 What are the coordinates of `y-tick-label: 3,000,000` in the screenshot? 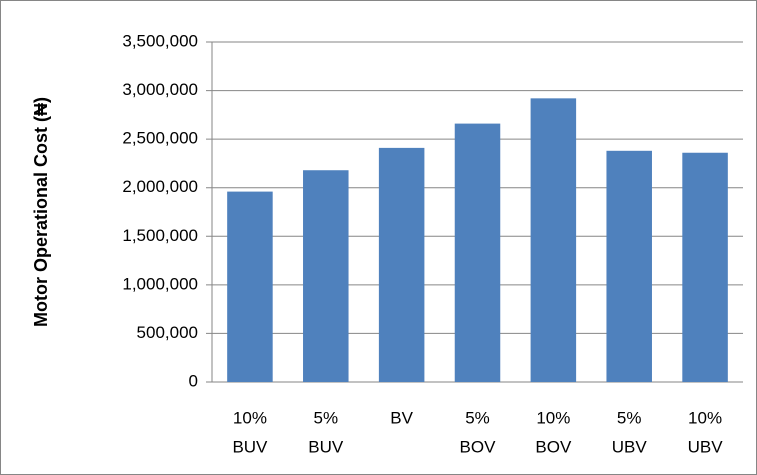 It's located at (160, 89).